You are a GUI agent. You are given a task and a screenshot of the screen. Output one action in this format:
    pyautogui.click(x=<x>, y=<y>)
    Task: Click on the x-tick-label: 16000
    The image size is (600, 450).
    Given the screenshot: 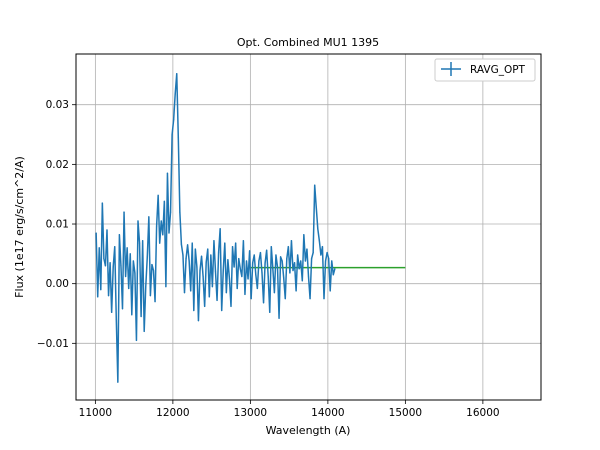 What is the action you would take?
    pyautogui.click(x=482, y=413)
    